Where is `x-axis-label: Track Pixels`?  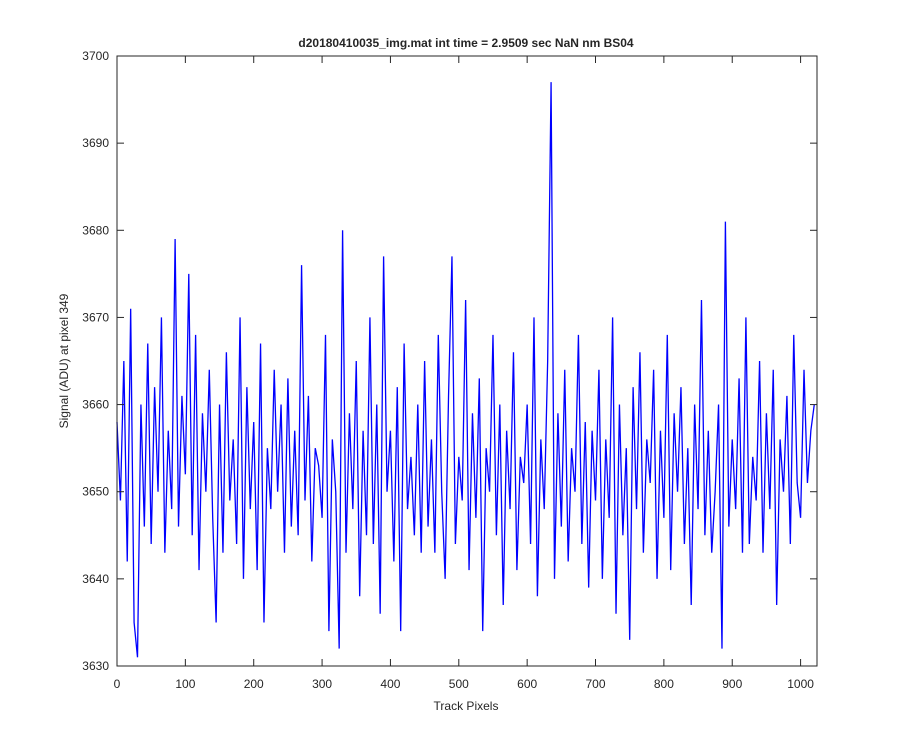 x-axis-label: Track Pixels is located at coordinates (466, 706).